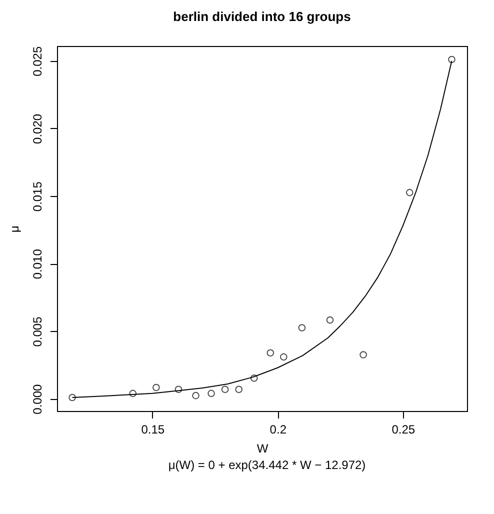  Describe the element at coordinates (37, 264) in the screenshot. I see `y-tick-label: 0.010` at that location.